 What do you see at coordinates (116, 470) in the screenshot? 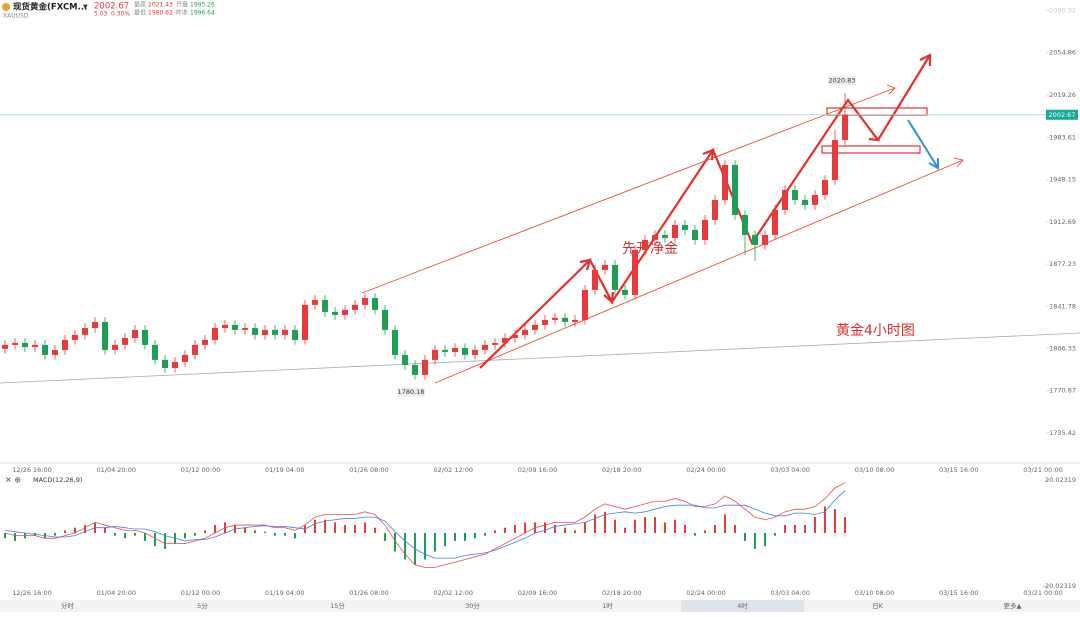
I see `x-tick-label: 01/04 20:00` at bounding box center [116, 470].